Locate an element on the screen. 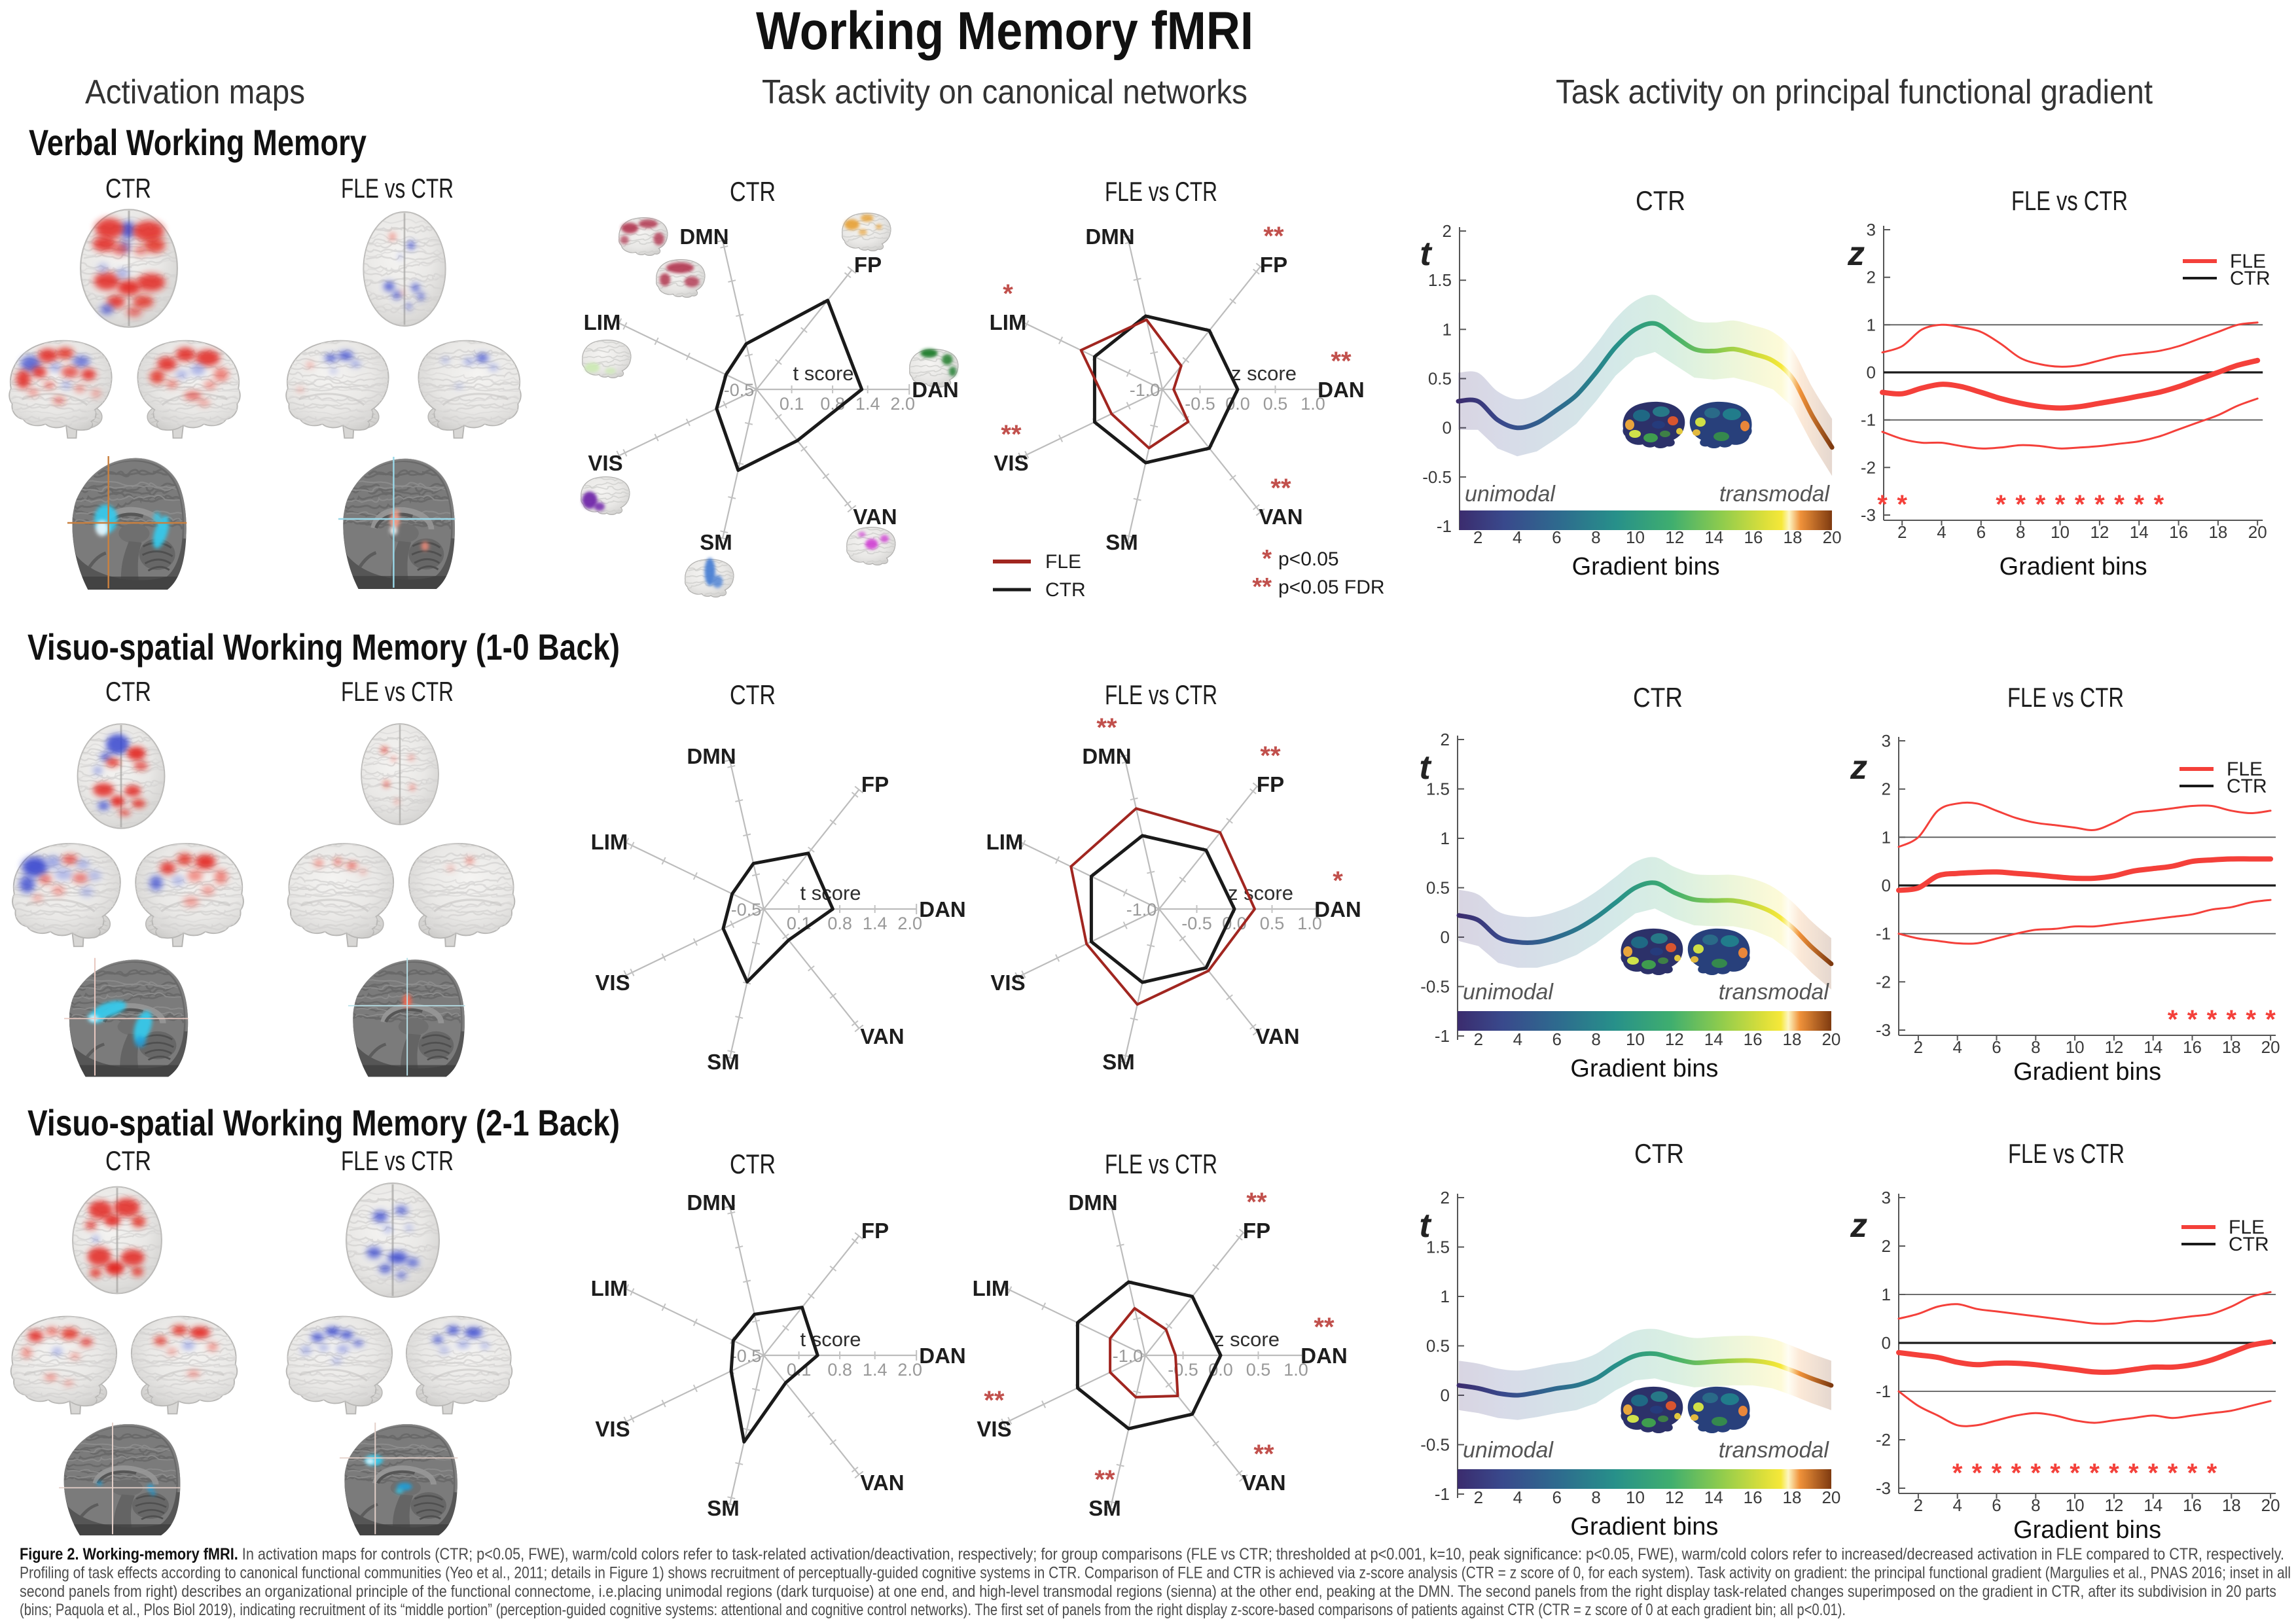  svg-text: -1 is located at coordinates (1442, 1494).